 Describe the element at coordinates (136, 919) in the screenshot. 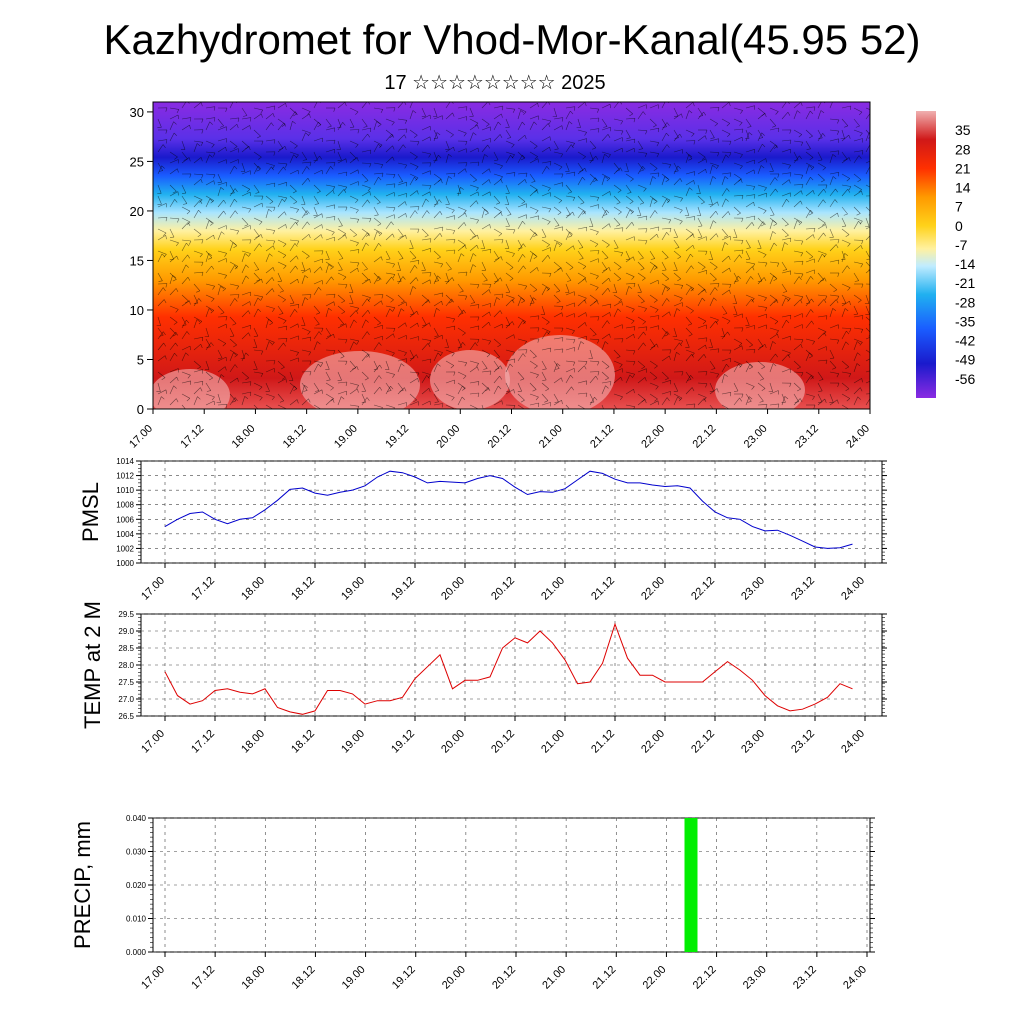

I see `y-tick-label: 0.010` at that location.